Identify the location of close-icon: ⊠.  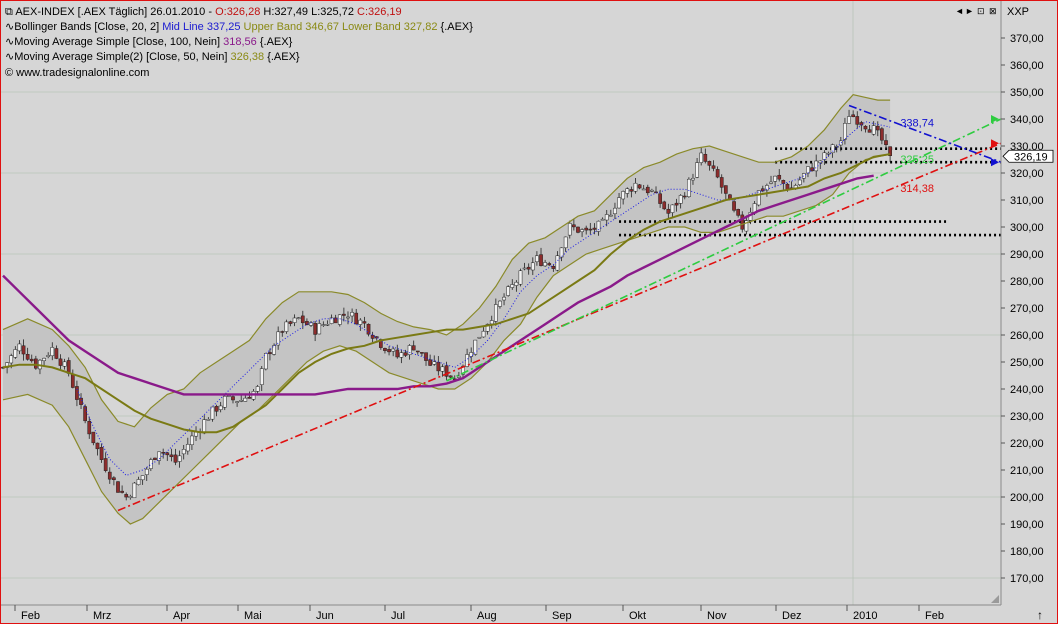
(993, 11).